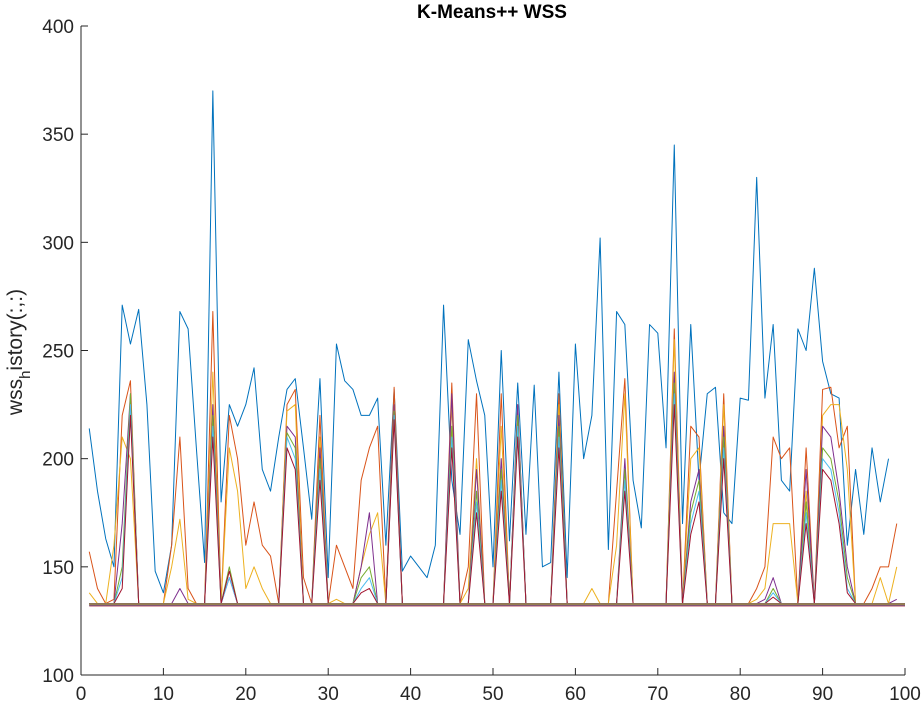 The width and height of the screenshot is (924, 705). Describe the element at coordinates (740, 694) in the screenshot. I see `x-tick-label: 80` at that location.